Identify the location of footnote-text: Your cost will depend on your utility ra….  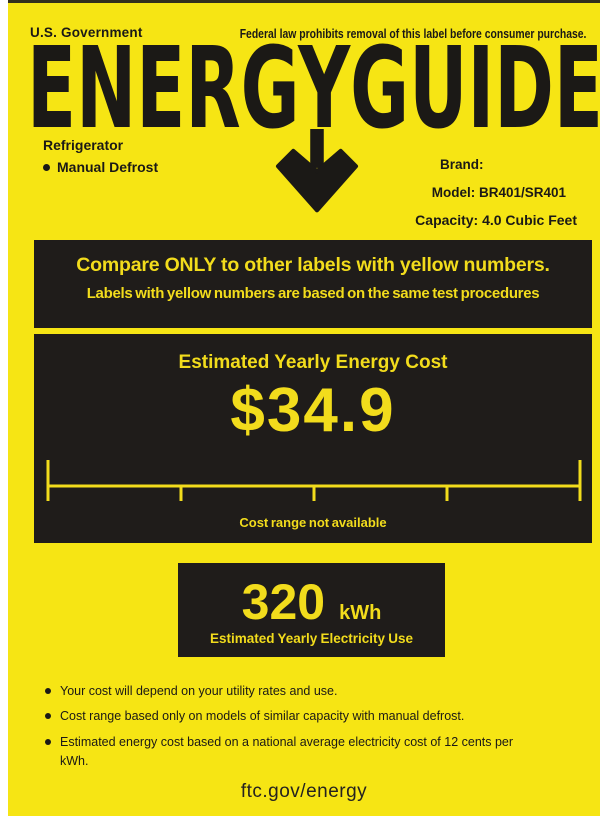
(199, 691).